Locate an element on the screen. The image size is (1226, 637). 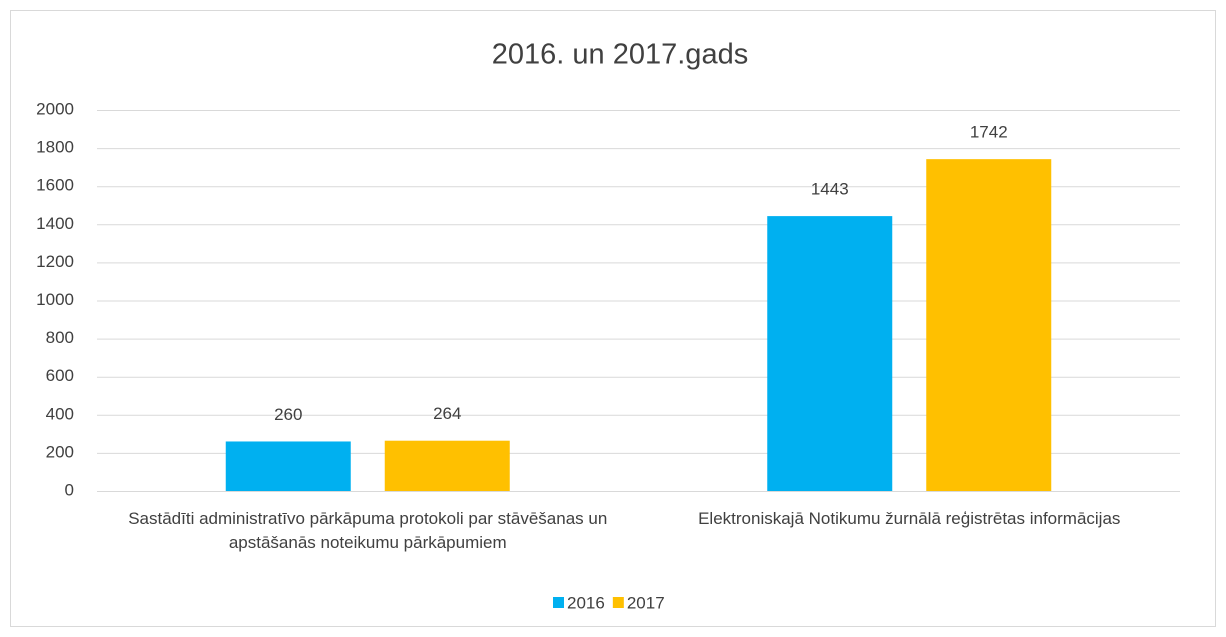
legend-label: 2017 is located at coordinates (646, 602).